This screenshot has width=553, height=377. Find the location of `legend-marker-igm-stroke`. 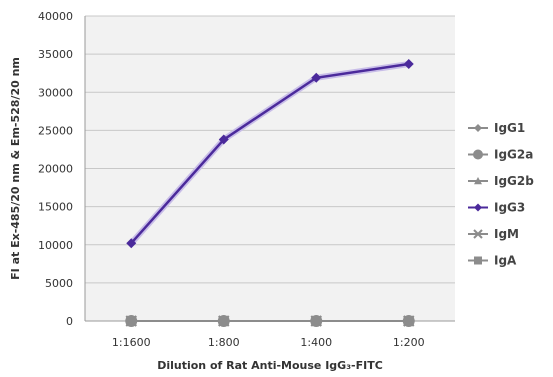

legend-marker-igm-stroke is located at coordinates (478, 234).